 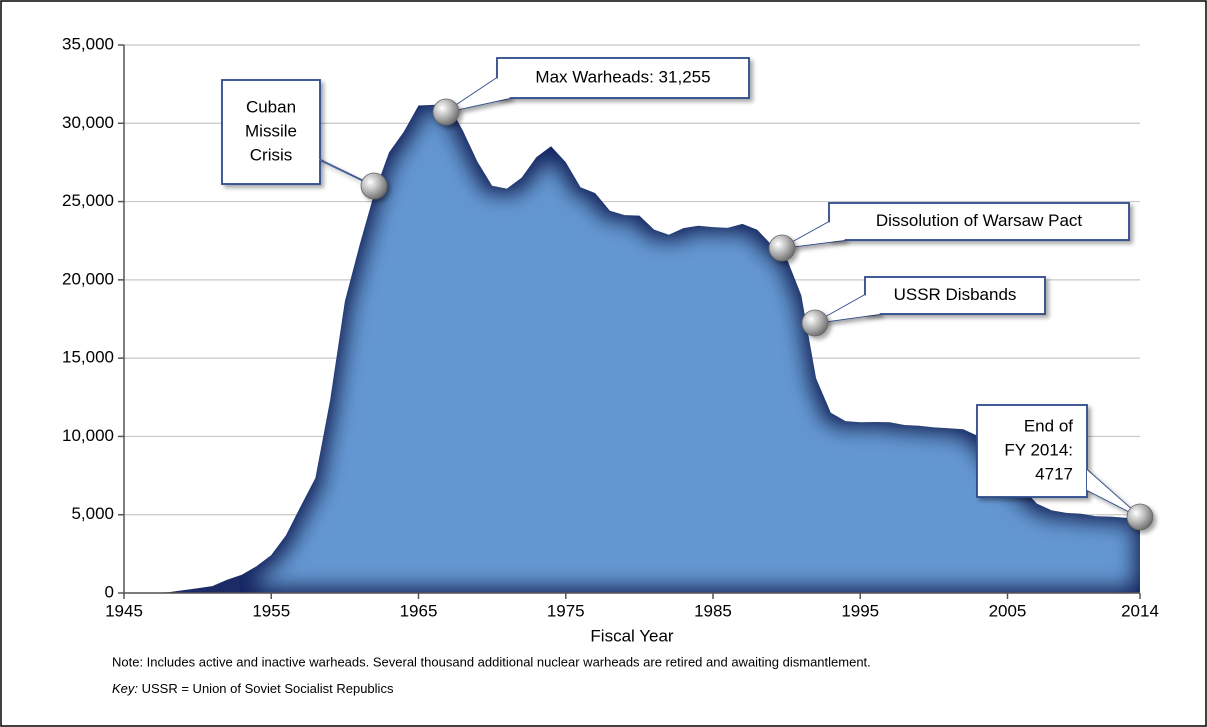 What do you see at coordinates (1054, 473) in the screenshot?
I see `callout-text: 4717` at bounding box center [1054, 473].